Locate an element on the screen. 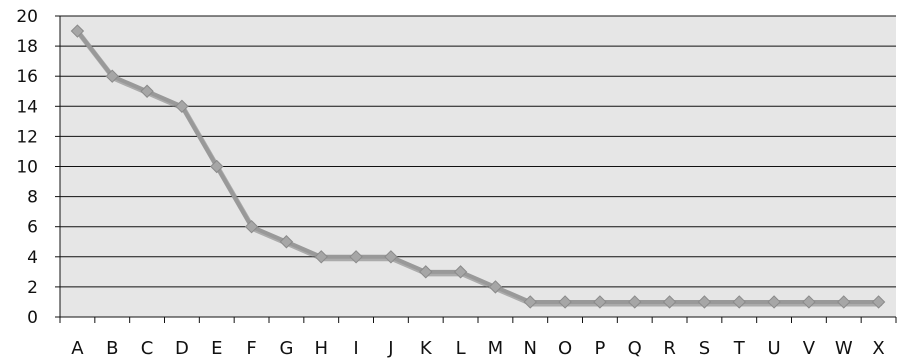 The height and width of the screenshot is (359, 900). x-tick-label: X is located at coordinates (878, 348).